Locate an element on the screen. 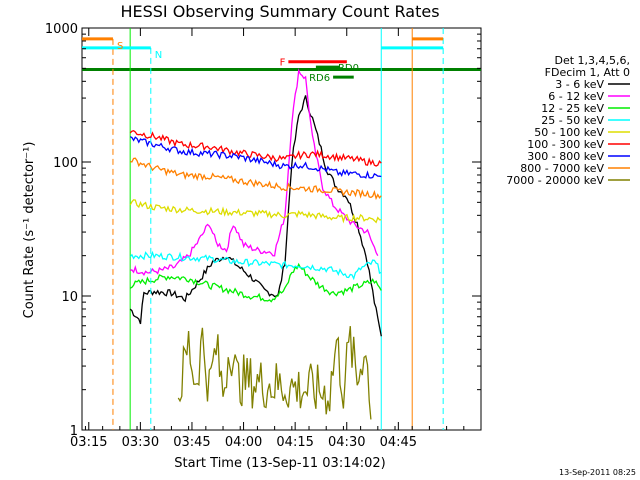 The height and width of the screenshot is (480, 640). legend-header: FDecim 1, Att 0 is located at coordinates (587, 72).